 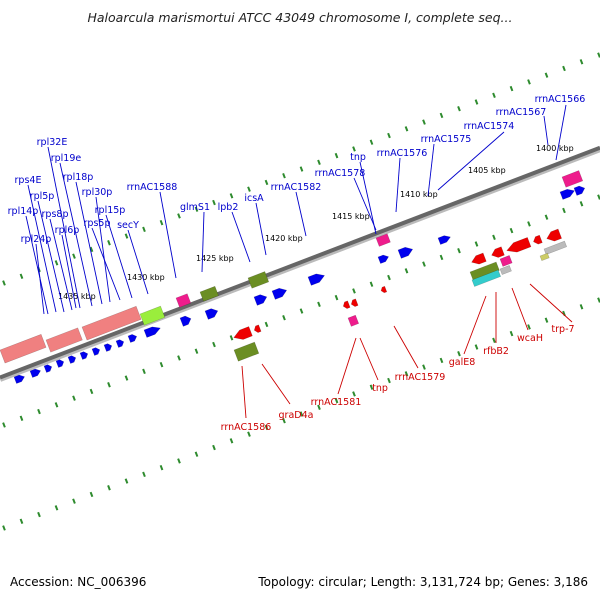 What do you see at coordinates (420, 377) in the screenshot?
I see `gene-label: rrnAC1579` at bounding box center [420, 377].